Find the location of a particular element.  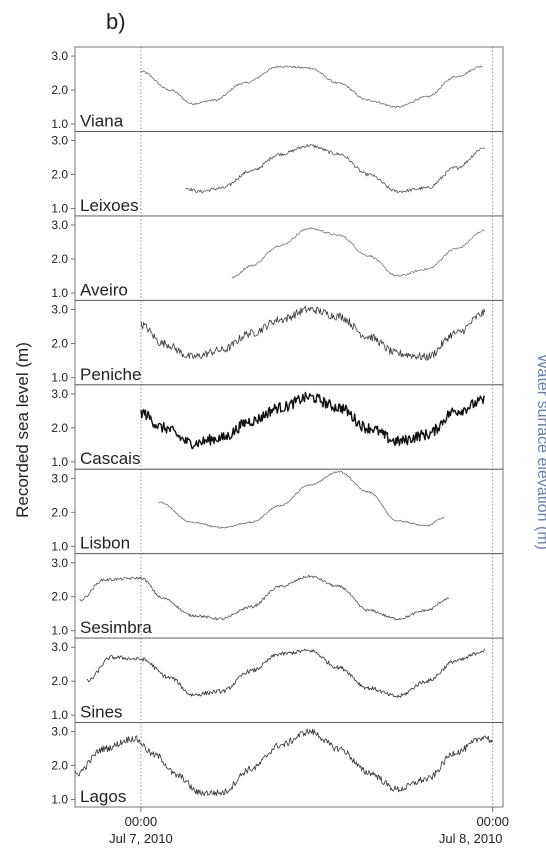

panel-viana: 1.0 2.0 3.0 Viana is located at coordinates (277, 89).